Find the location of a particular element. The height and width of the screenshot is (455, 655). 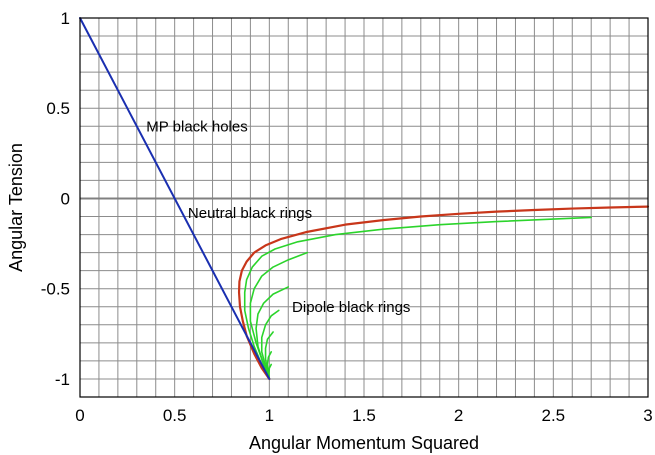

y-tick-label: -0.5 is located at coordinates (55, 289).